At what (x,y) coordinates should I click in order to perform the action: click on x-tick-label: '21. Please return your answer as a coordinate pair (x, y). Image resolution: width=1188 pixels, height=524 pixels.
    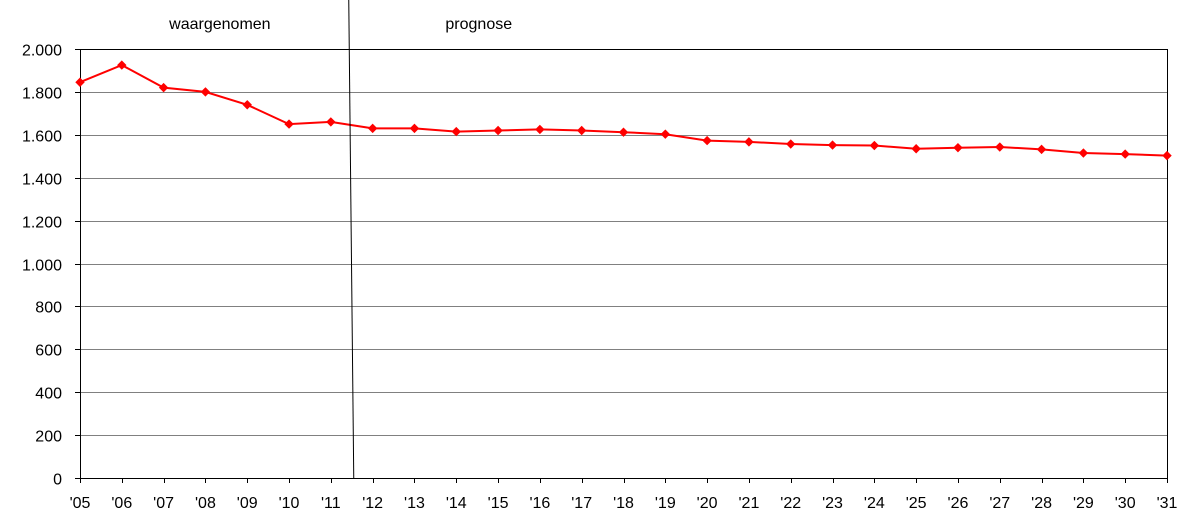
    Looking at the image, I should click on (748, 503).